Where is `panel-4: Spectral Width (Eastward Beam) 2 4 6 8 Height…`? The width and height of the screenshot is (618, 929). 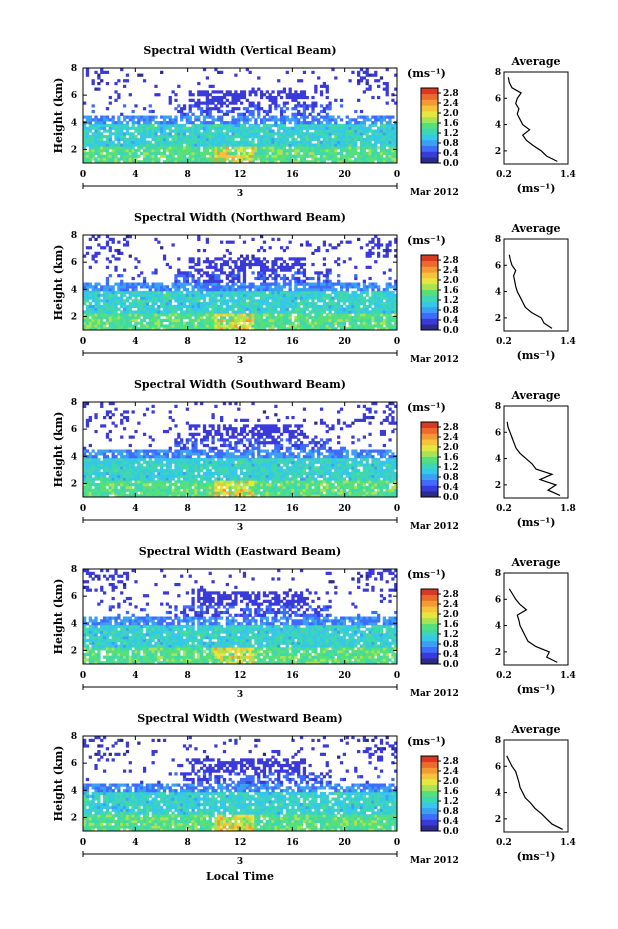
panel-4: Spectral Width (Eastward Beam) 2 4 6 8 Height… is located at coordinates (314, 622).